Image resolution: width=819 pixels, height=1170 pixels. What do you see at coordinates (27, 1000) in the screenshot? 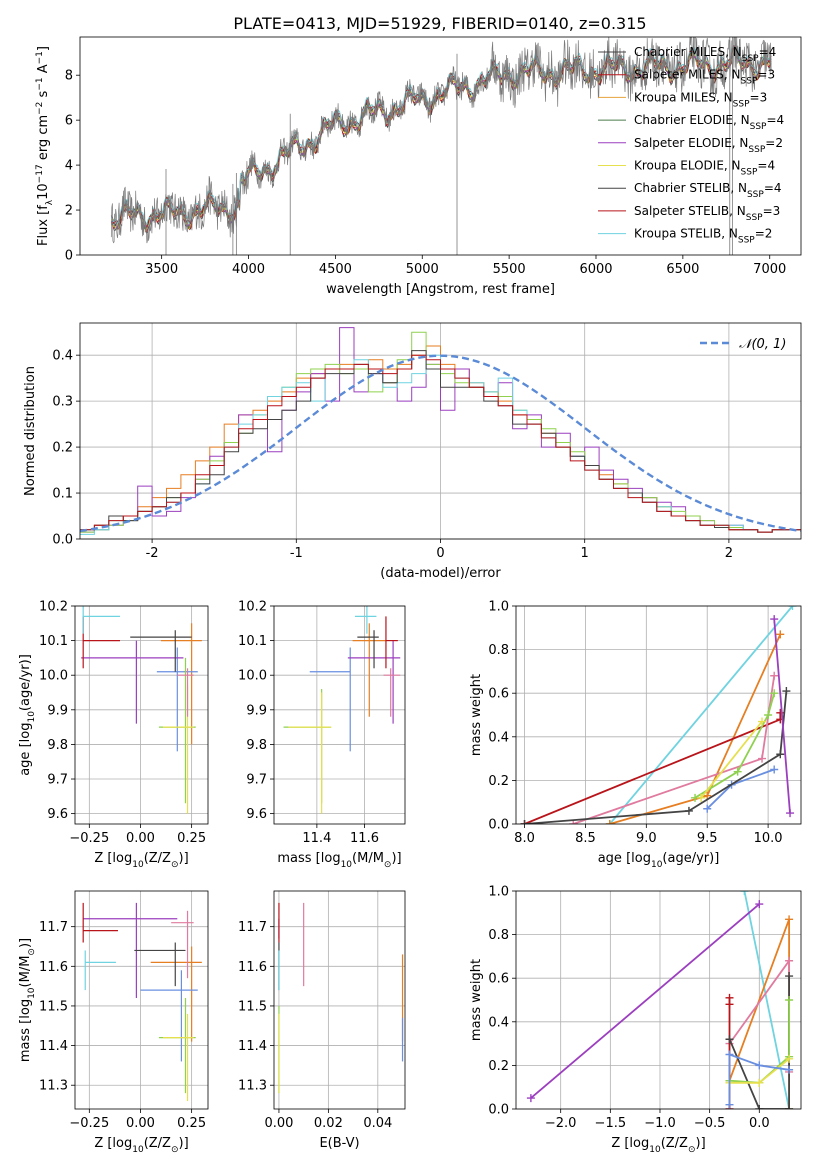
I see `y-axis-label: mass [log10(M/M⊙)]` at bounding box center [27, 1000].